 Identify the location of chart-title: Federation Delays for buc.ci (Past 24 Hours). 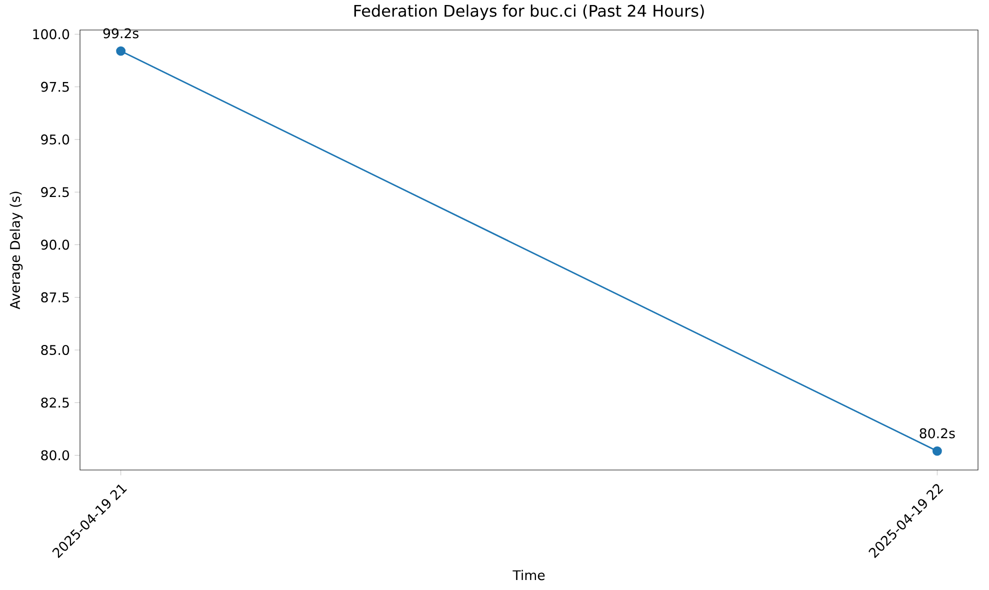
(529, 12).